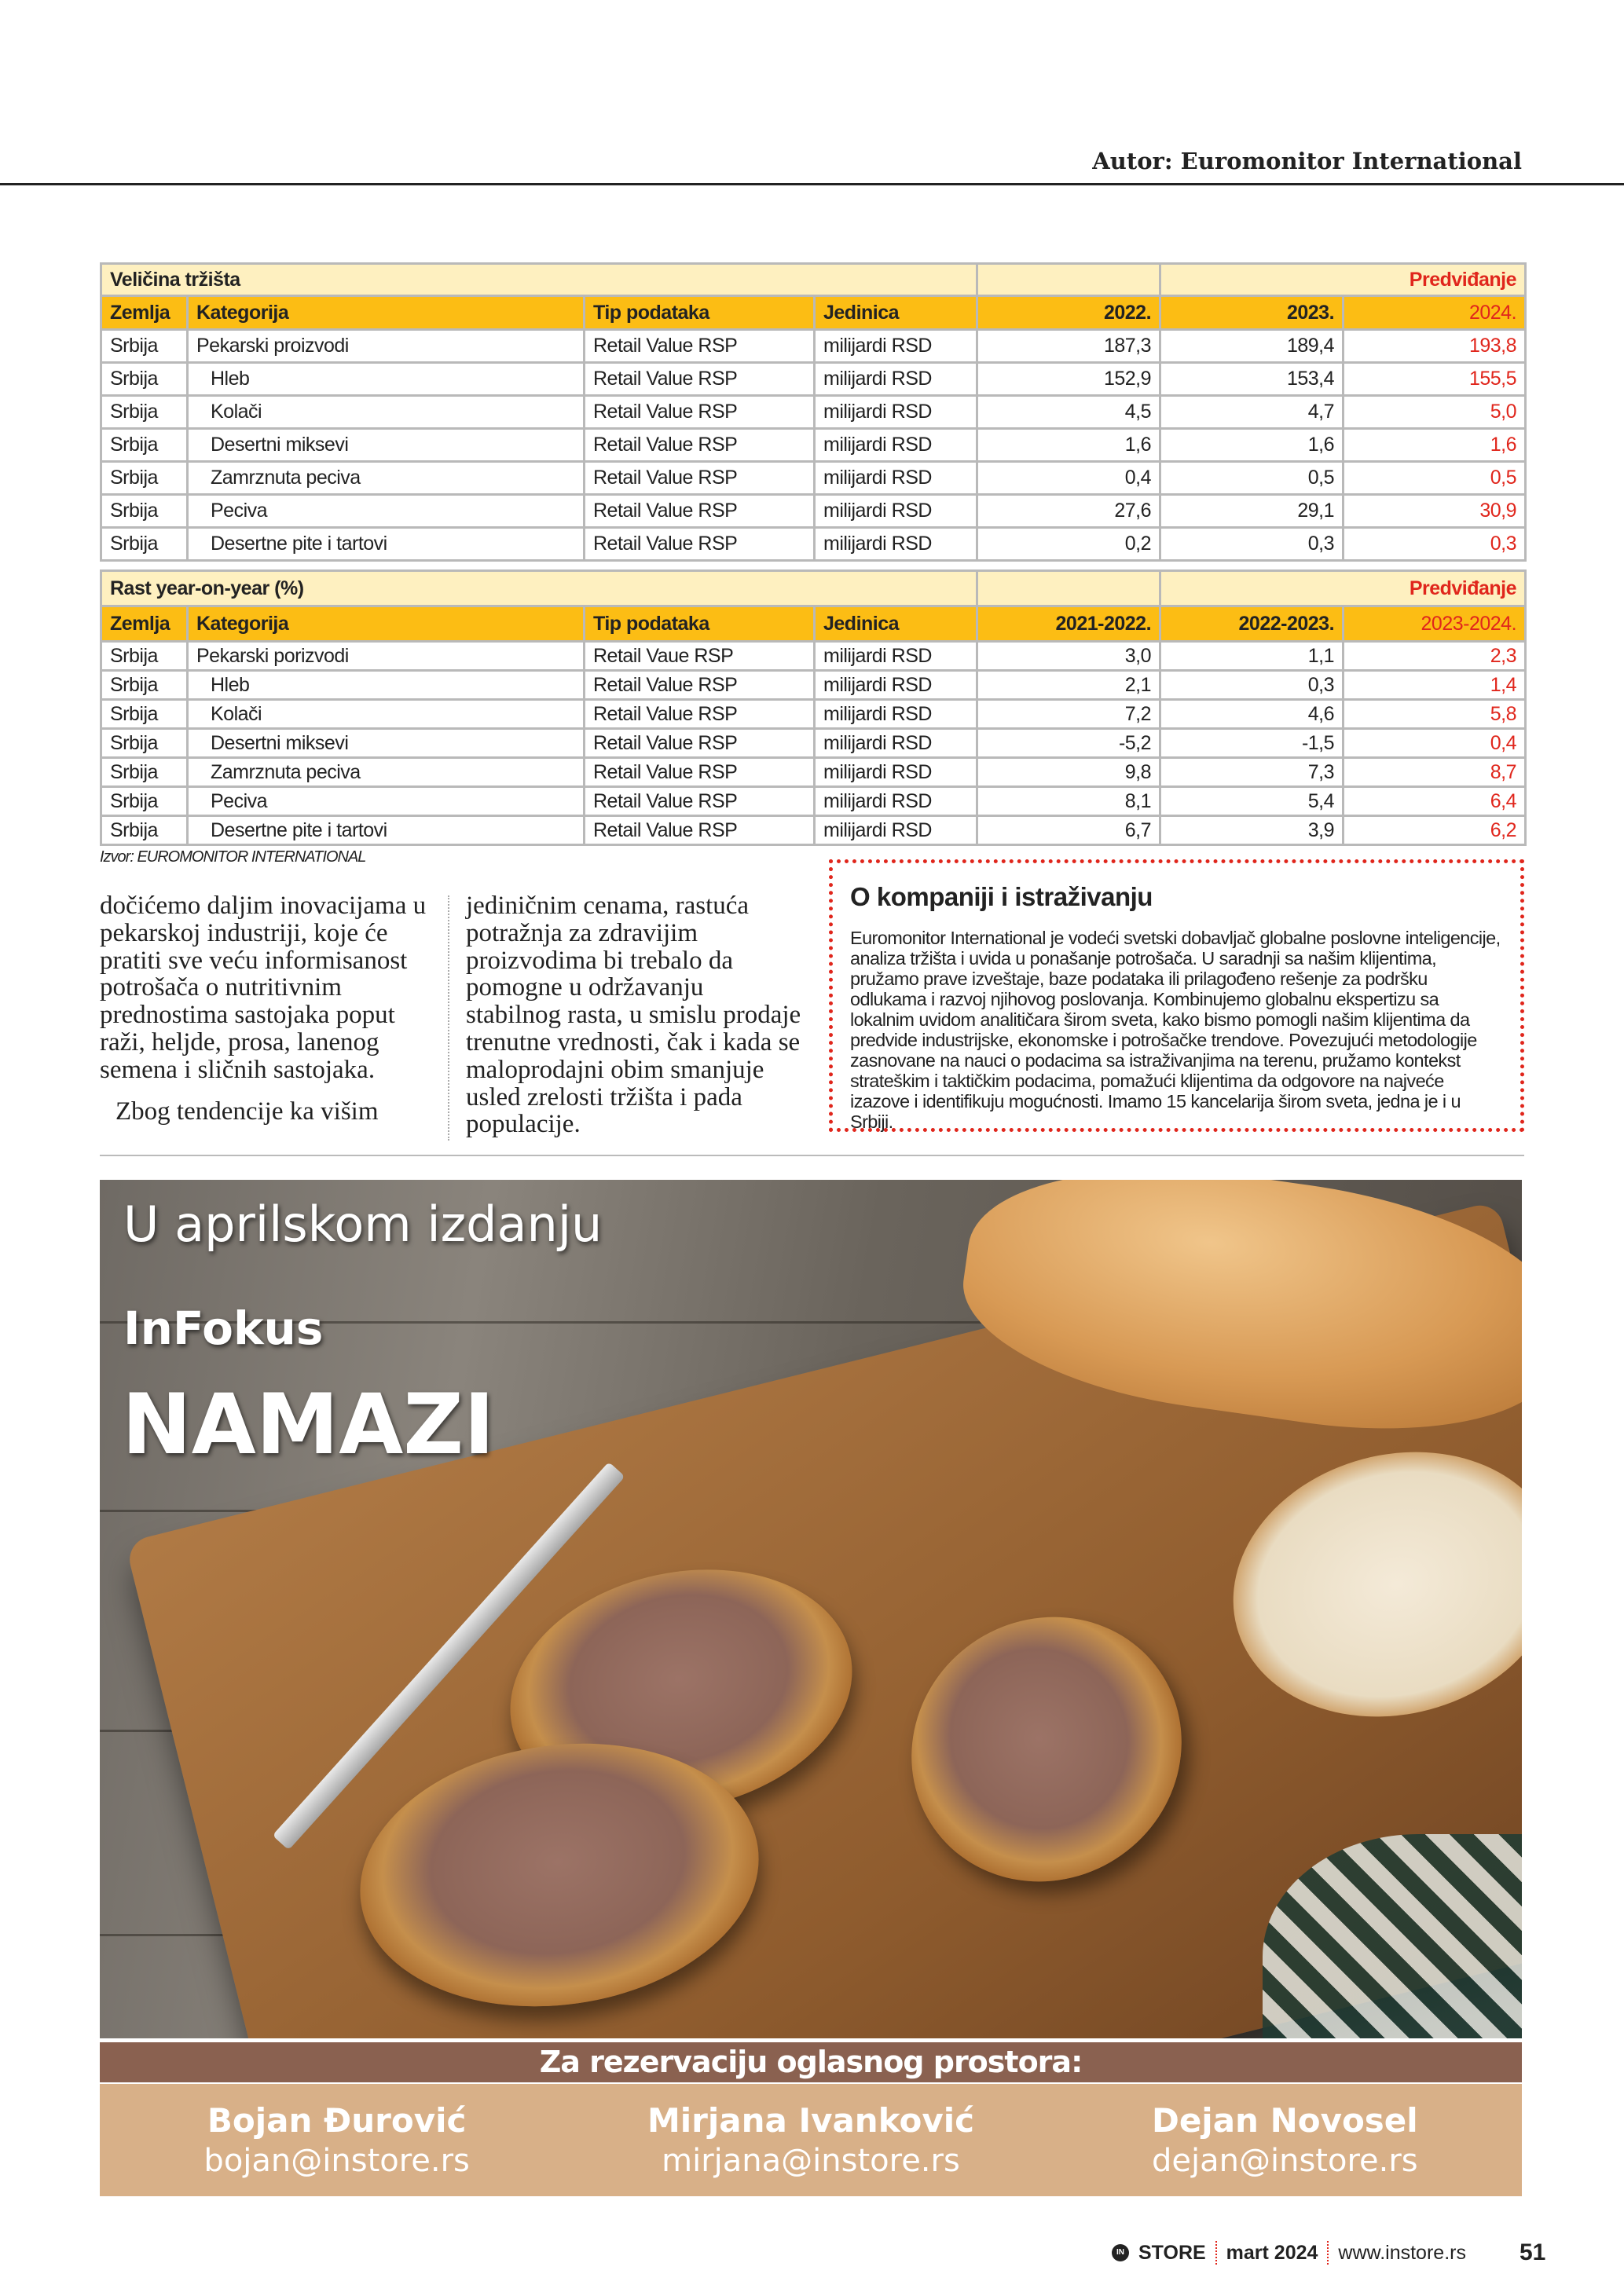  I want to click on column-header: 2023., so click(1252, 313).